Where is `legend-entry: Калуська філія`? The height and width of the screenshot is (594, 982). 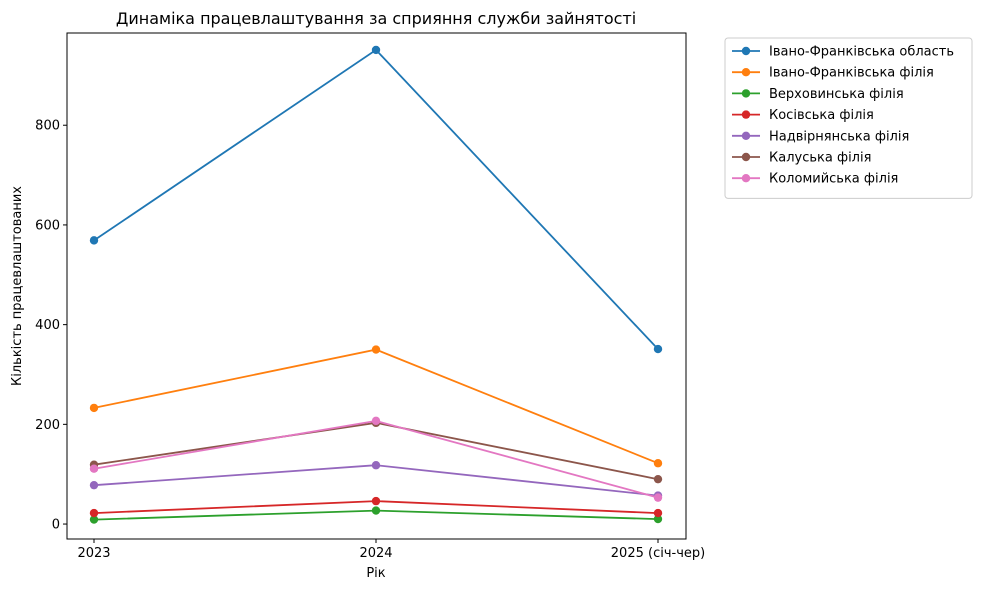 legend-entry: Калуська філія is located at coordinates (801, 158).